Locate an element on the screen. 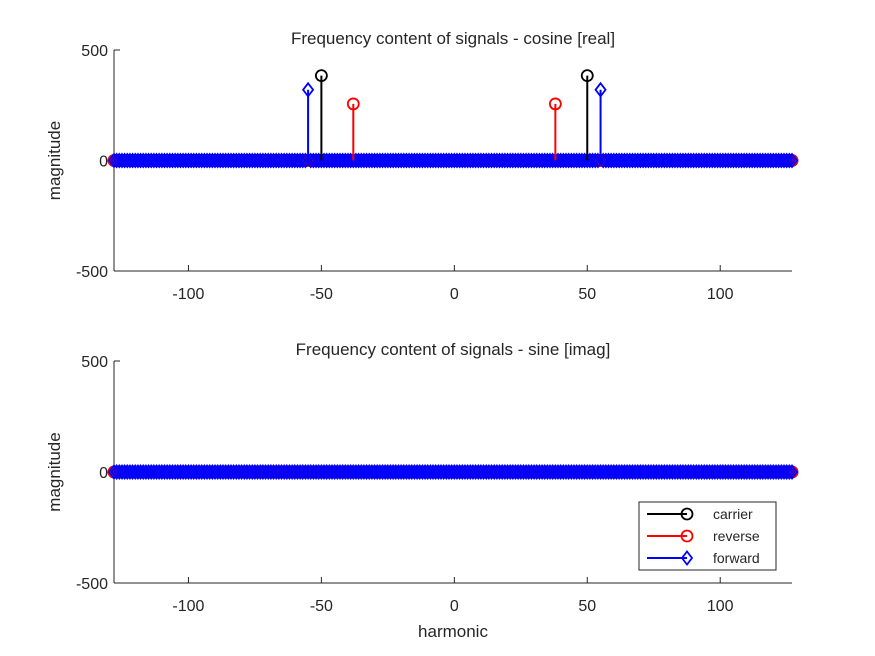 The height and width of the screenshot is (656, 875). chart-1-x-tick-label: 100 is located at coordinates (720, 294).